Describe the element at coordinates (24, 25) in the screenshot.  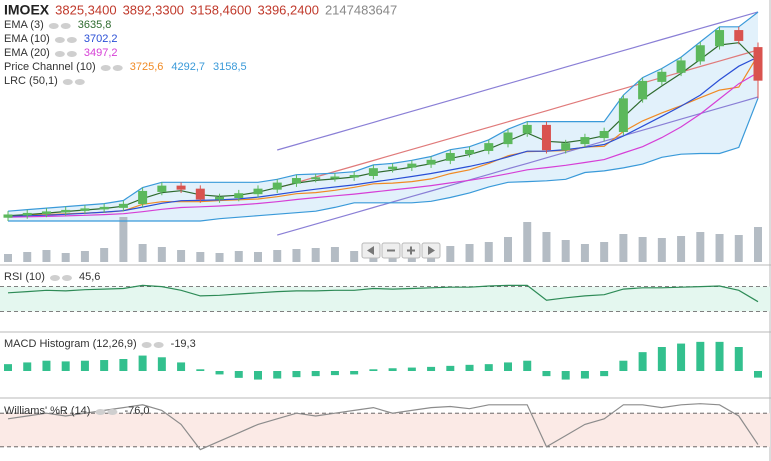
I see `legend-name: EMA (3)` at that location.